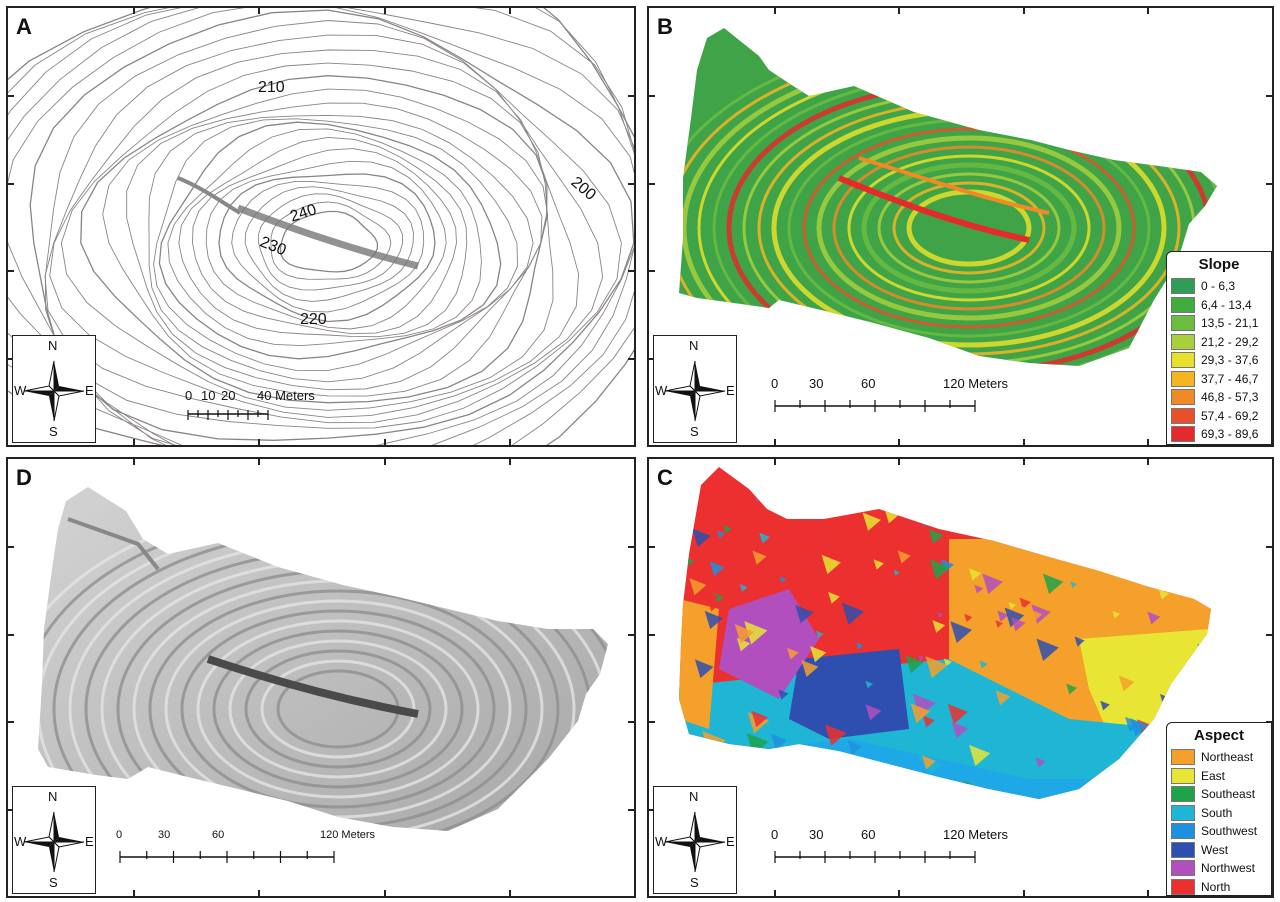 Image resolution: width=1280 pixels, height=902 pixels. I want to click on contour-label-220: 220, so click(313, 319).